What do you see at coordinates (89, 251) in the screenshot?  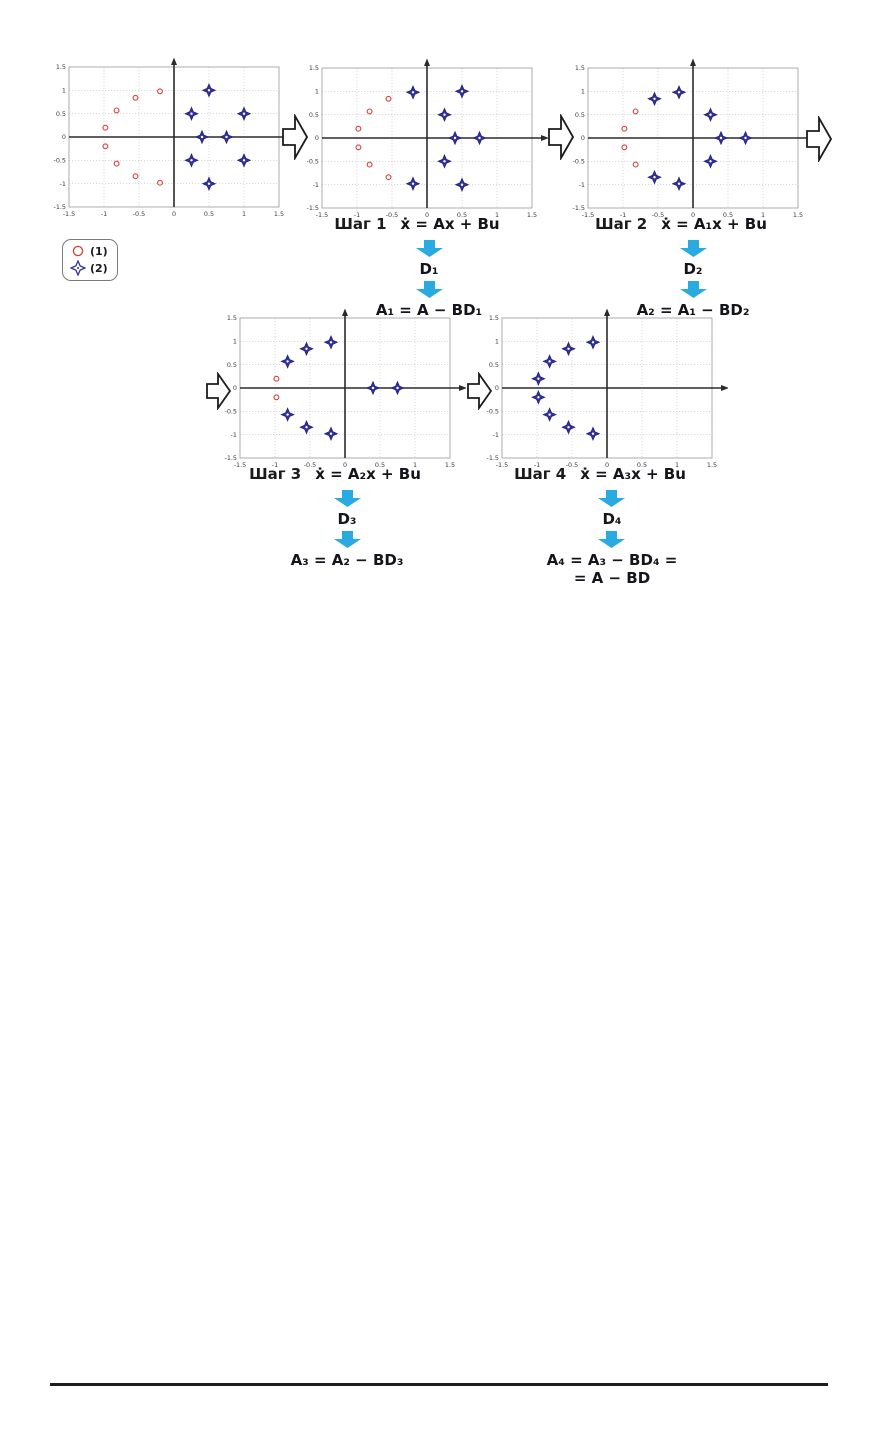 I see `legend-item-desired-poles: (1)` at bounding box center [89, 251].